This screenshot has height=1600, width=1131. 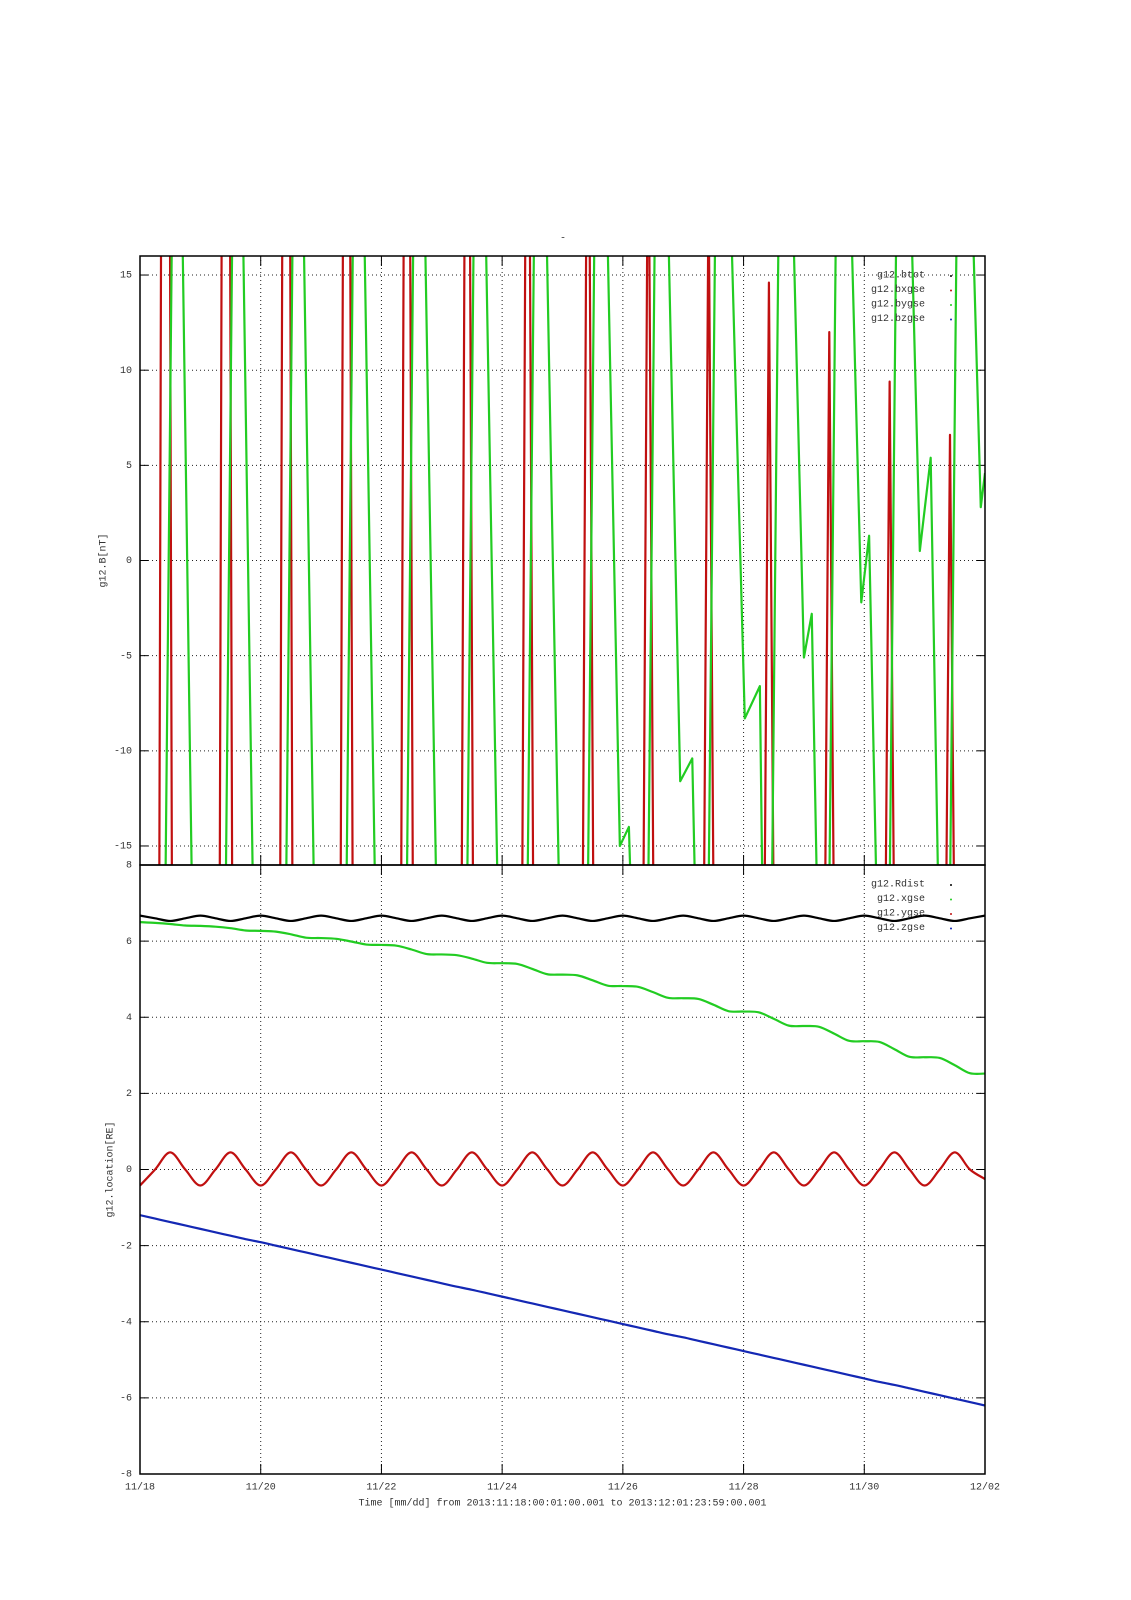 What do you see at coordinates (864, 1488) in the screenshot?
I see `x-tick-label: 11/30` at bounding box center [864, 1488].